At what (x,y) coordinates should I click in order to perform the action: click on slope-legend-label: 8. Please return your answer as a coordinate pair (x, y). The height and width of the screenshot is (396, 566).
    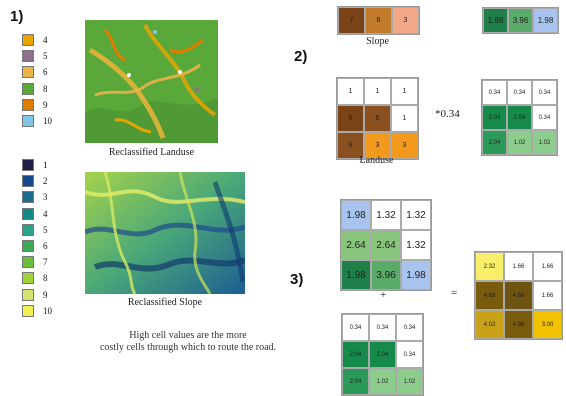
    Looking at the image, I should click on (45, 278).